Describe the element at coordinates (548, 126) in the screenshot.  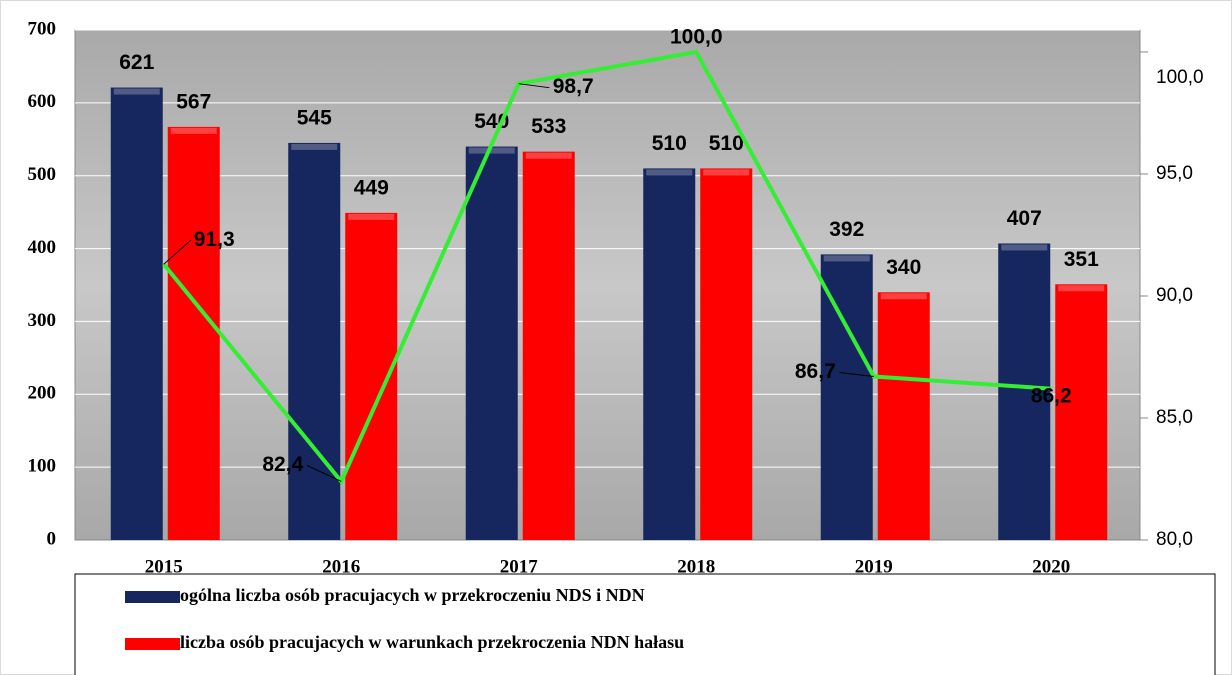
I see `data-label: 533` at that location.